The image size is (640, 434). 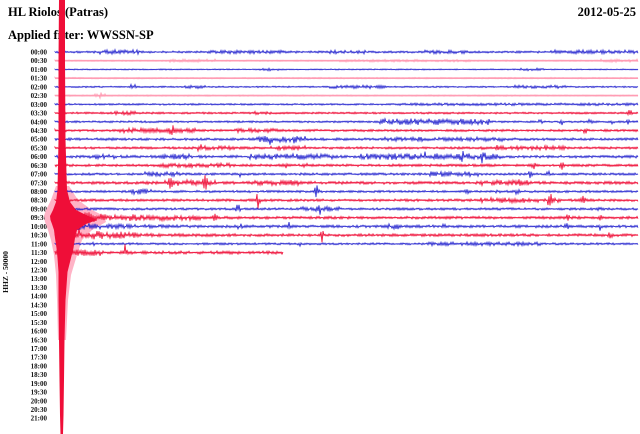 I want to click on time-label: 03:00, so click(x=39, y=105).